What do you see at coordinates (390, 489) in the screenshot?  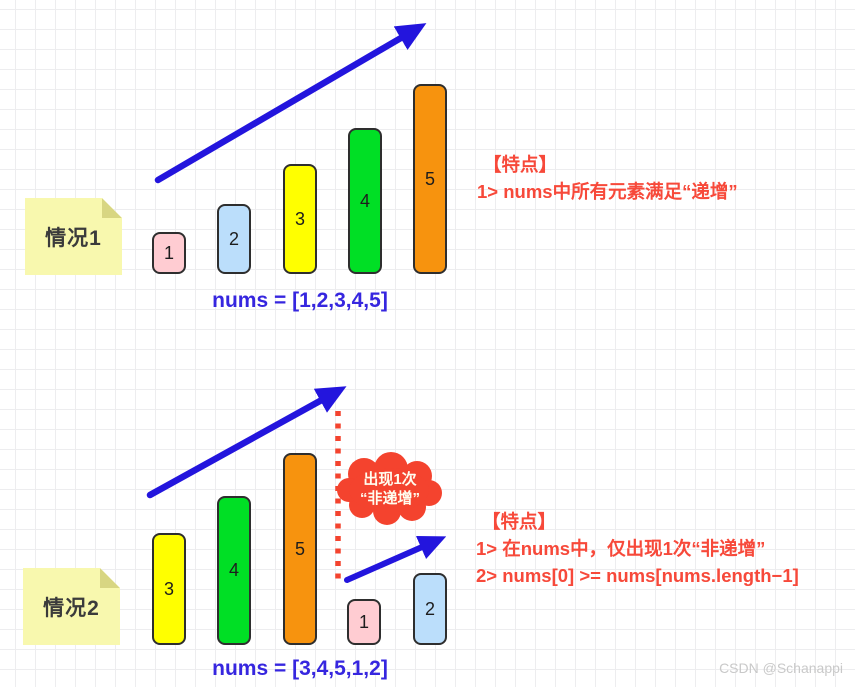 I see `non-increase-callout: 出现1次 “非递增”` at bounding box center [390, 489].